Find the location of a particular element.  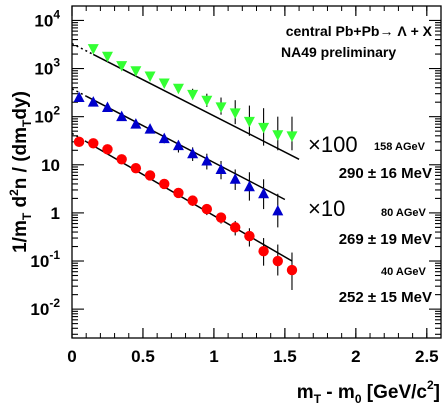

series-temperature-label: 252 ± 15 MeV is located at coordinates (385, 297).